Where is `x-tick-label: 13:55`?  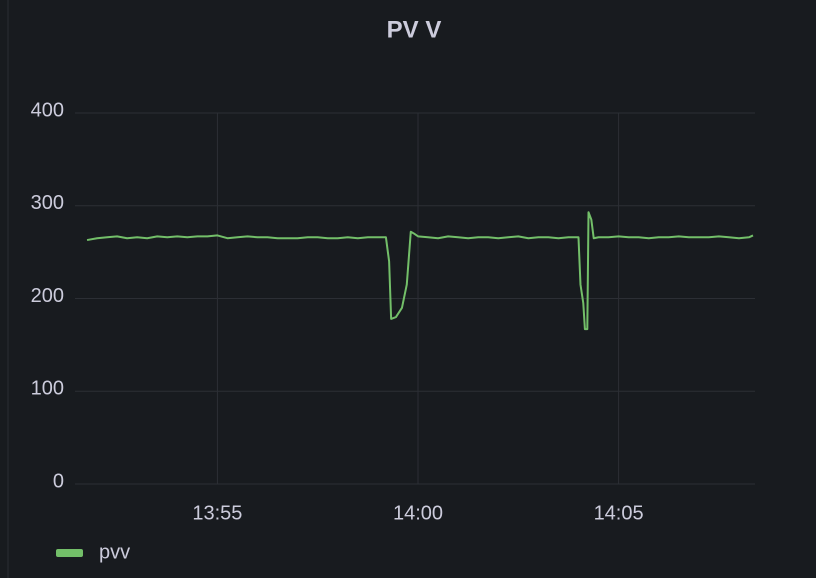 x-tick-label: 13:55 is located at coordinates (217, 513).